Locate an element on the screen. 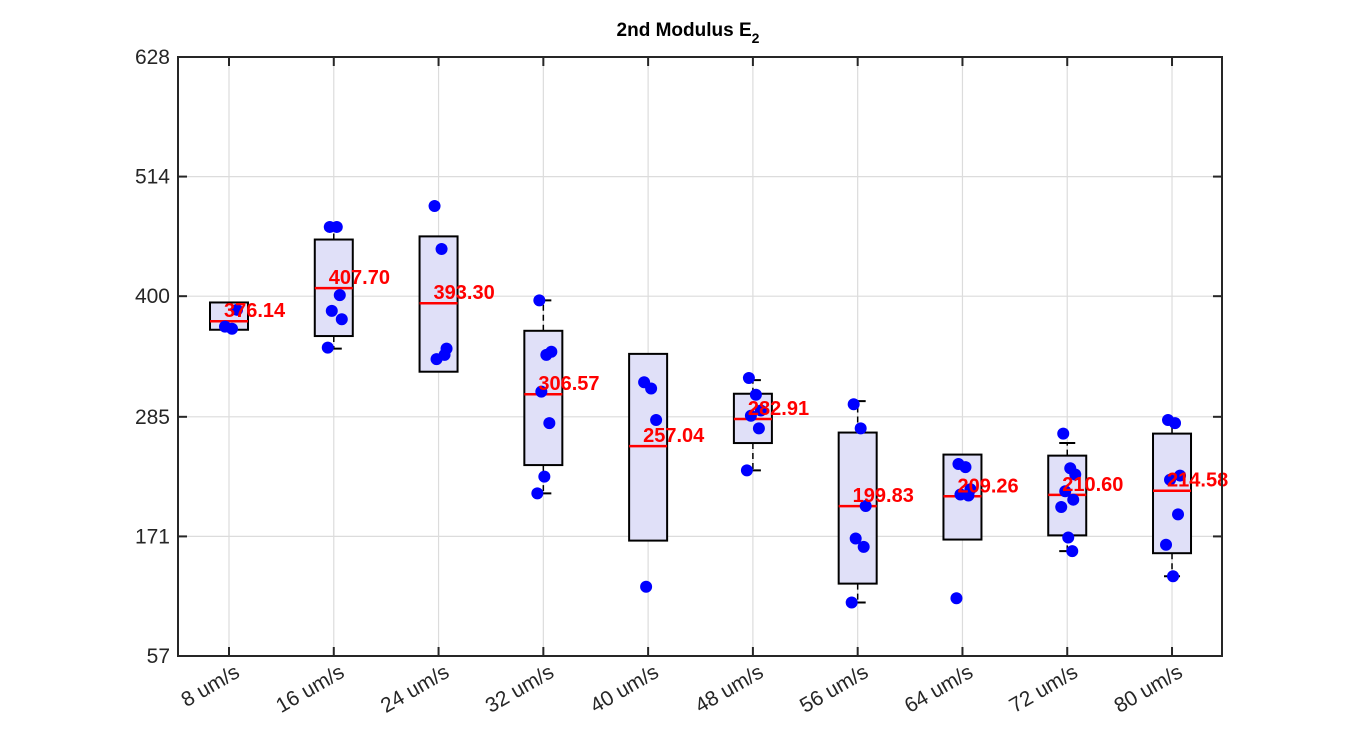  x-tick-label: 32 um/s is located at coordinates (520, 688).